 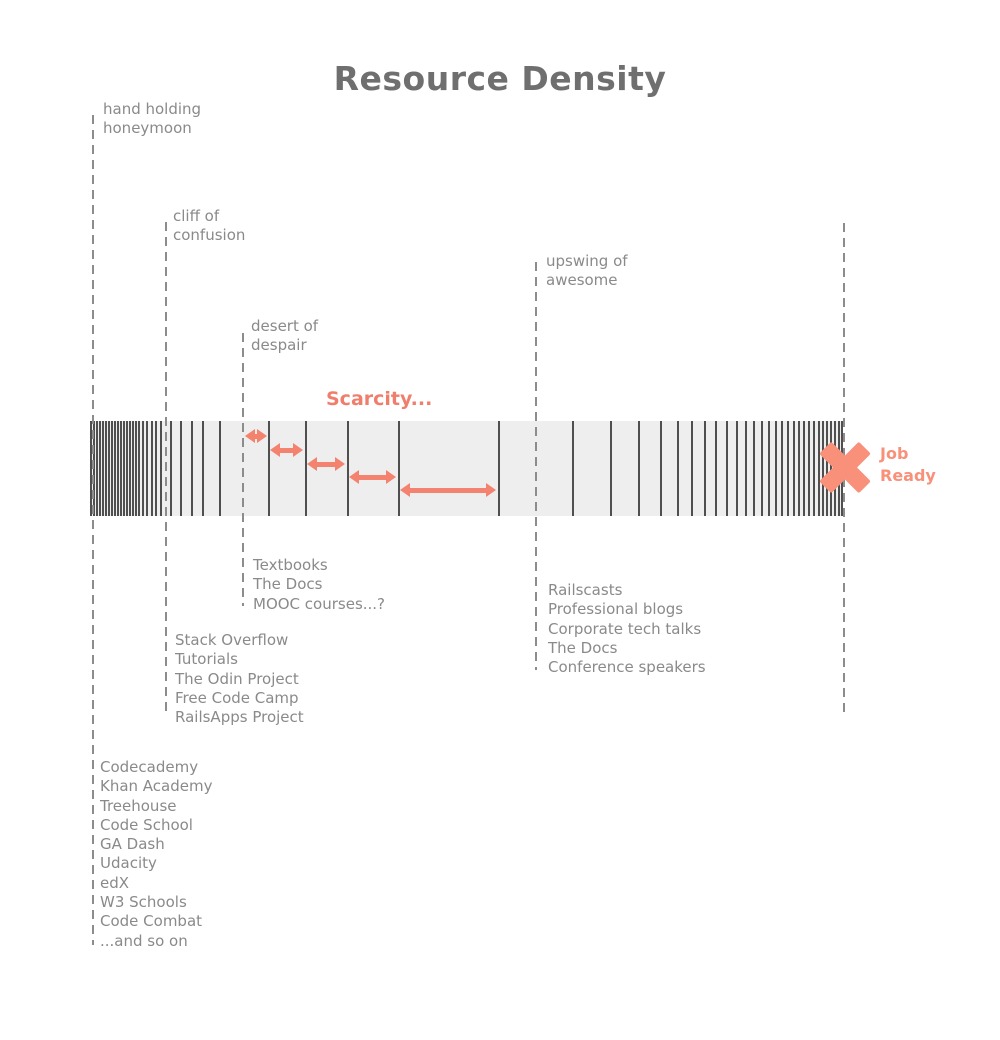 What do you see at coordinates (536, 466) in the screenshot?
I see `milestone-line-upswing-of-awesome` at bounding box center [536, 466].